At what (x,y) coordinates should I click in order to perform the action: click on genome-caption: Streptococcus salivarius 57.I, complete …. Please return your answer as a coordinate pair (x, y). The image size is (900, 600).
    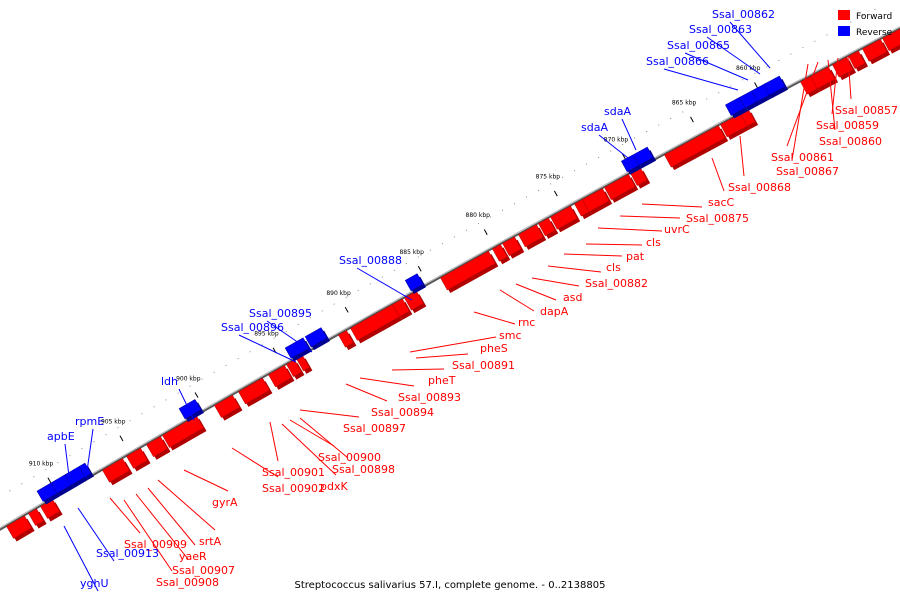
    Looking at the image, I should click on (450, 585).